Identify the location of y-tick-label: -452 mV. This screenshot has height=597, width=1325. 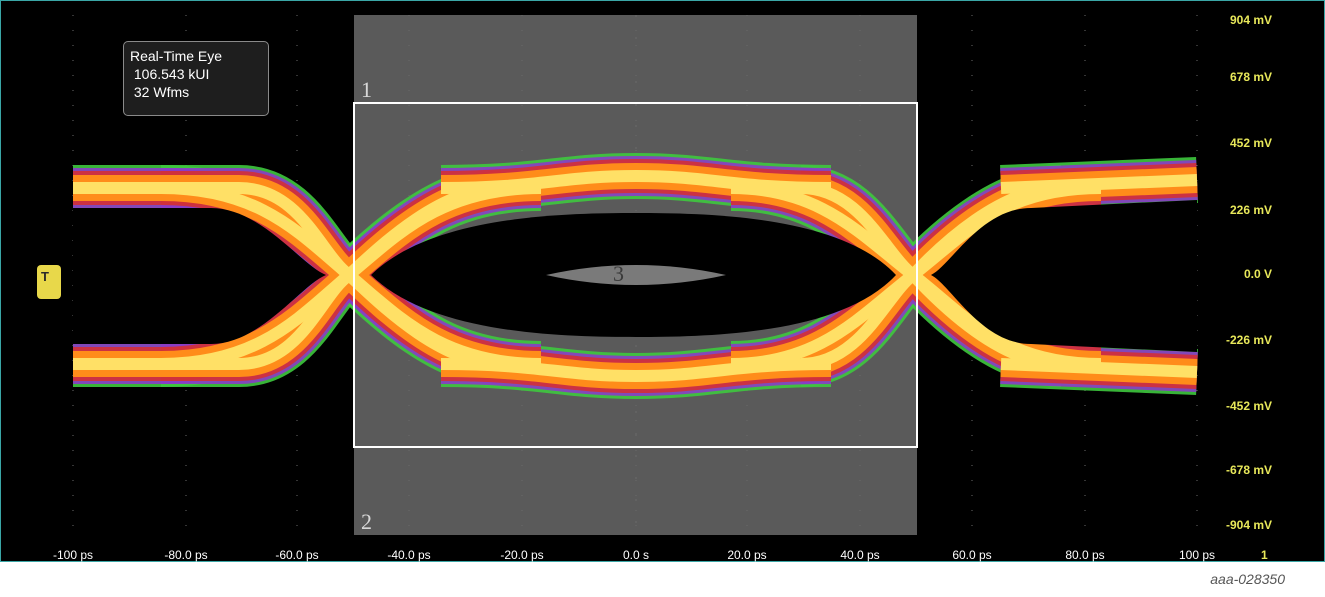
(1248, 406).